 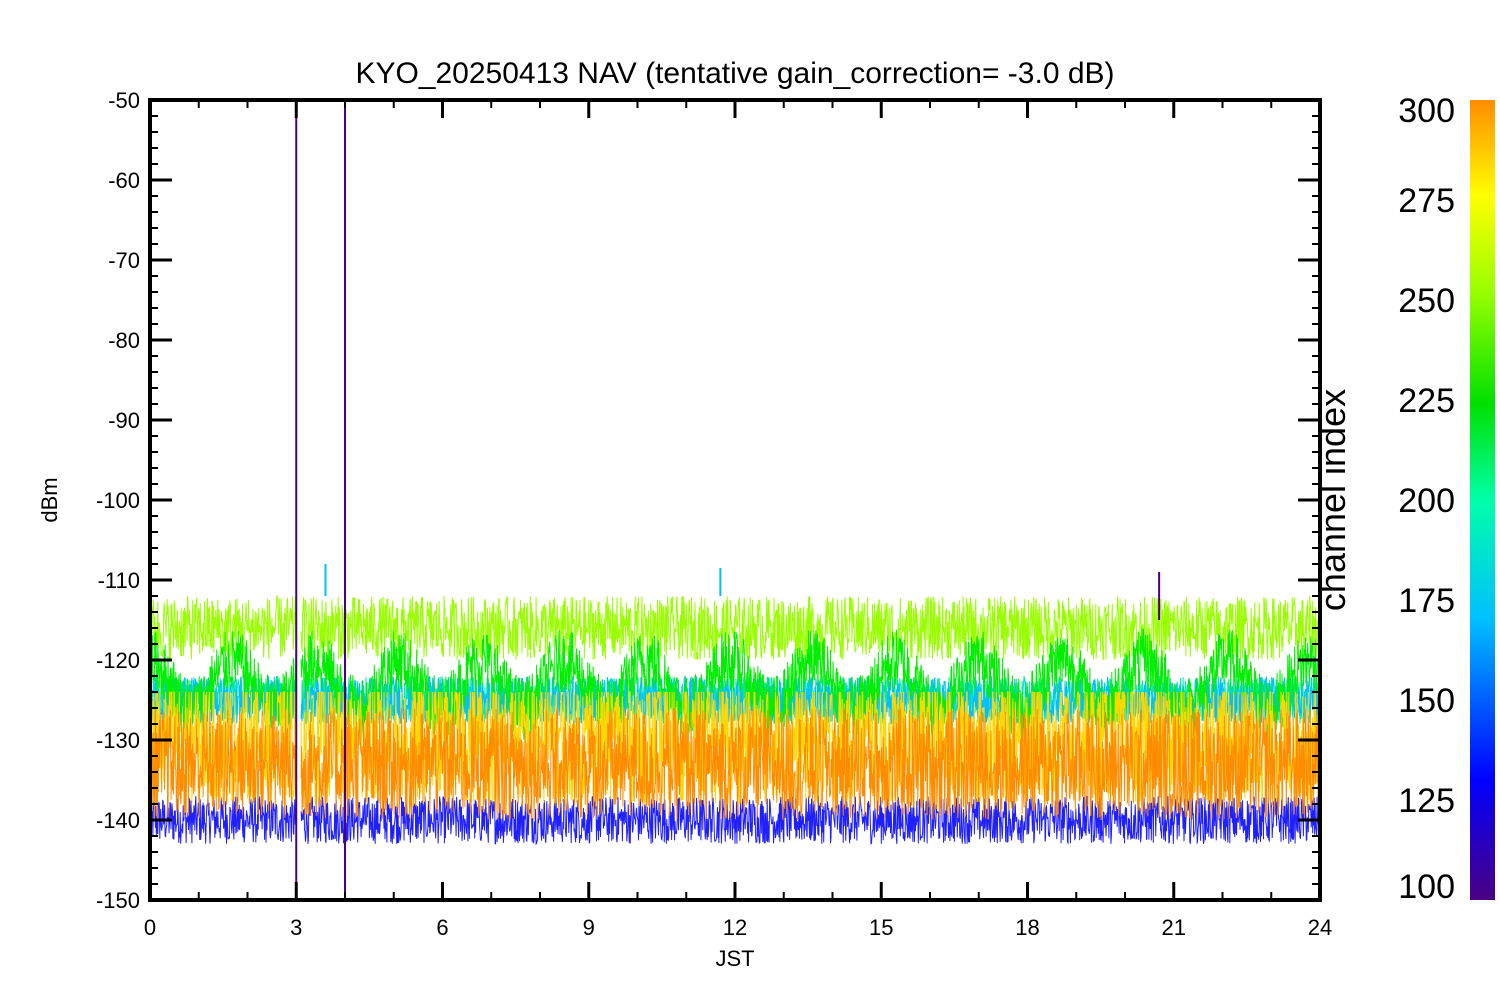 I want to click on x-tick-label: 6, so click(x=442, y=927).